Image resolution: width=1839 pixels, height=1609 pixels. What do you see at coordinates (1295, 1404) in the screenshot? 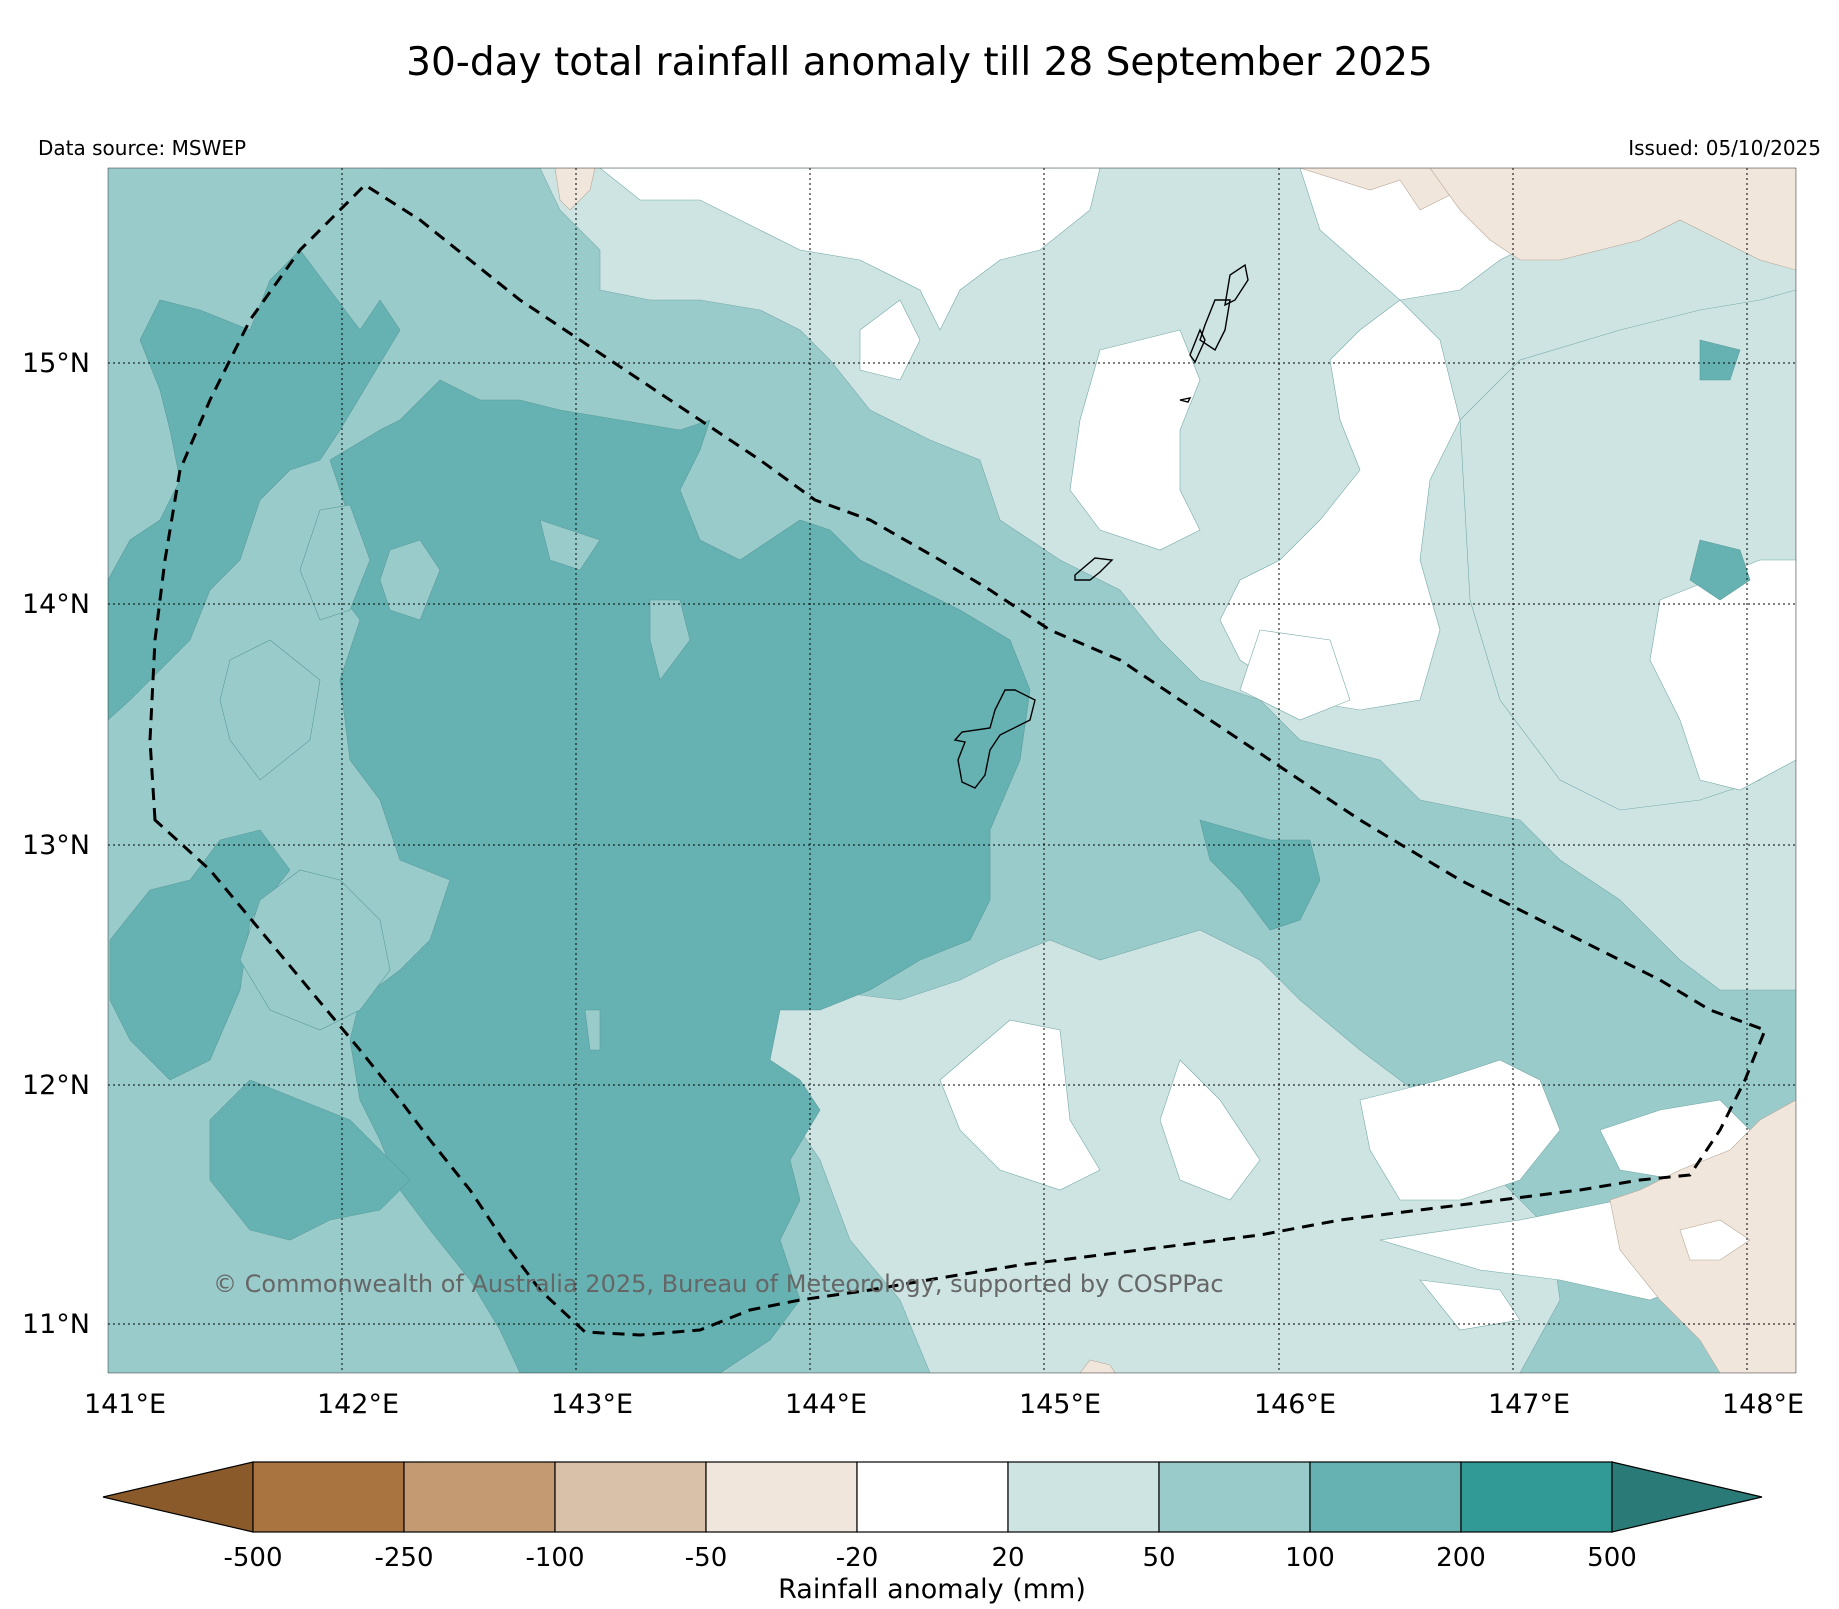
I see `lon-label: 146°E` at bounding box center [1295, 1404].